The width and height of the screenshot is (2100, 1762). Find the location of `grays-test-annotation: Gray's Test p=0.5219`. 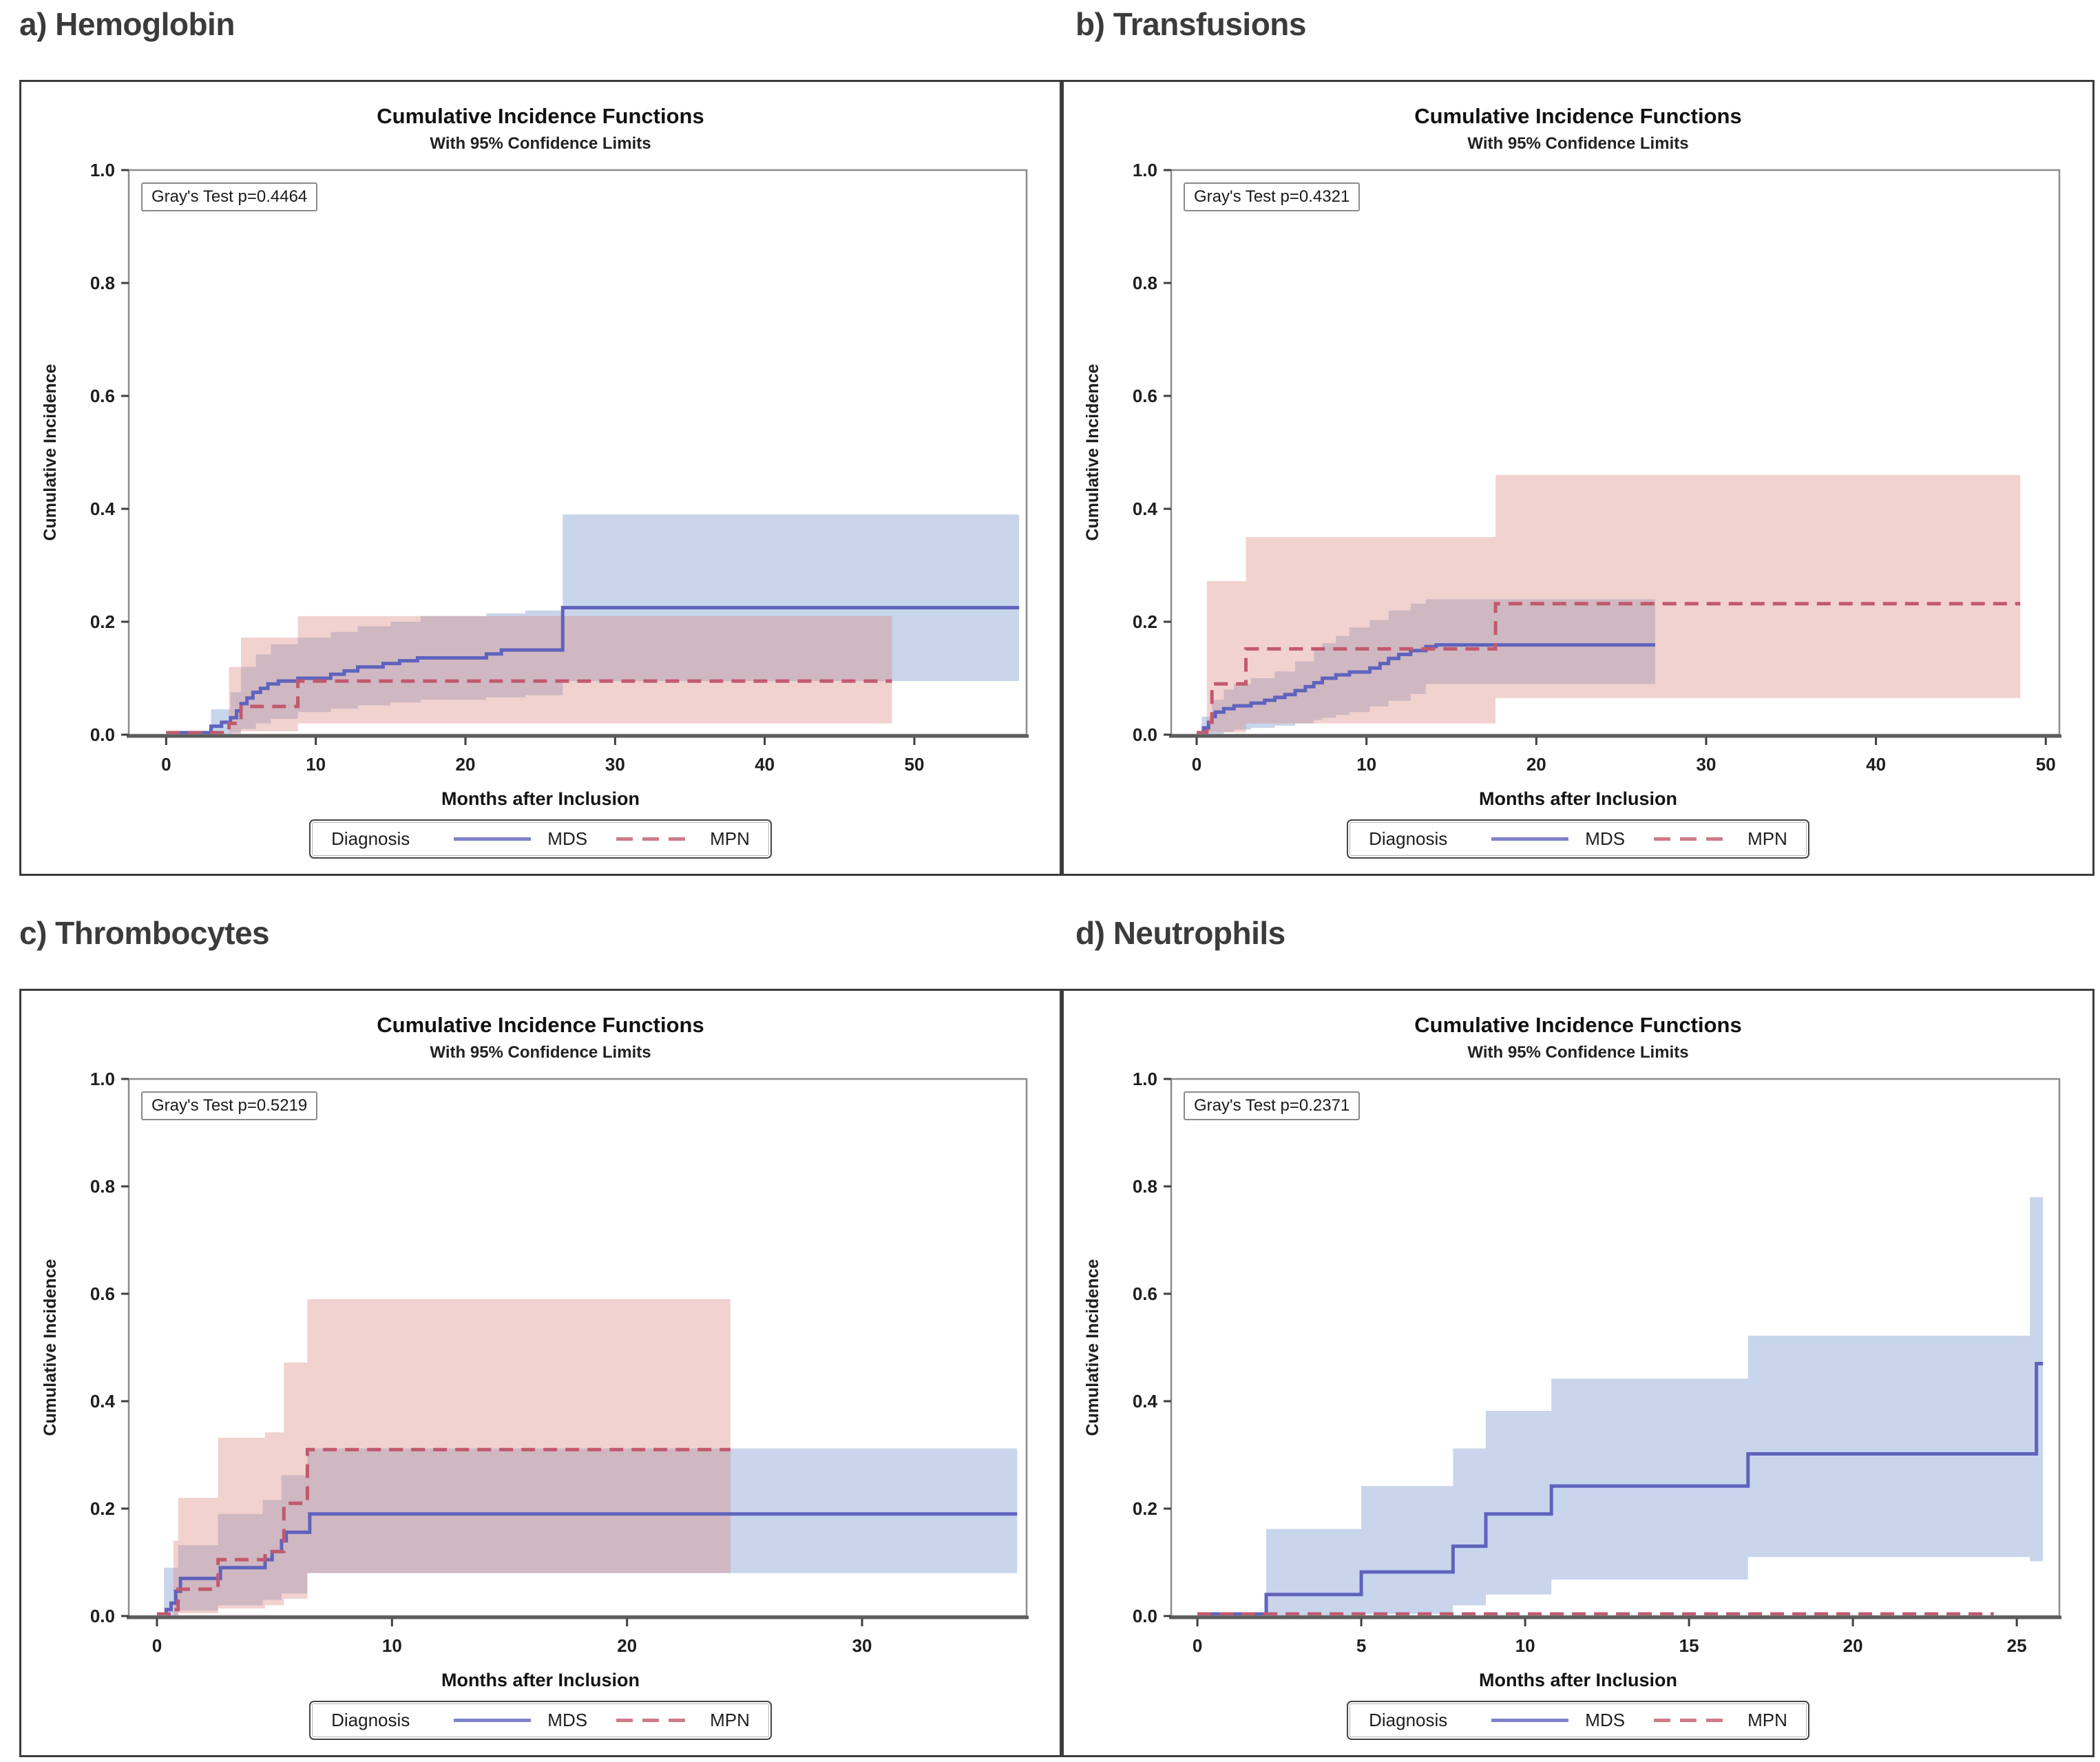

grays-test-annotation: Gray's Test p=0.5219 is located at coordinates (229, 1105).